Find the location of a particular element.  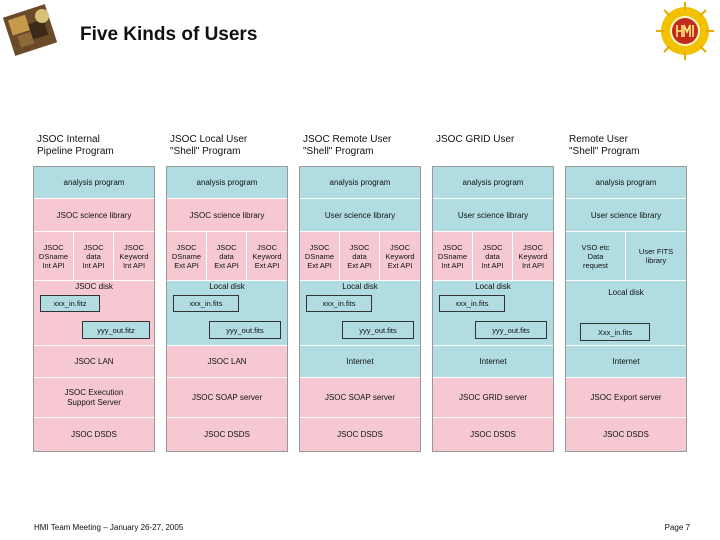

column-header: Remote User "Shell" Program is located at coordinates (604, 145).